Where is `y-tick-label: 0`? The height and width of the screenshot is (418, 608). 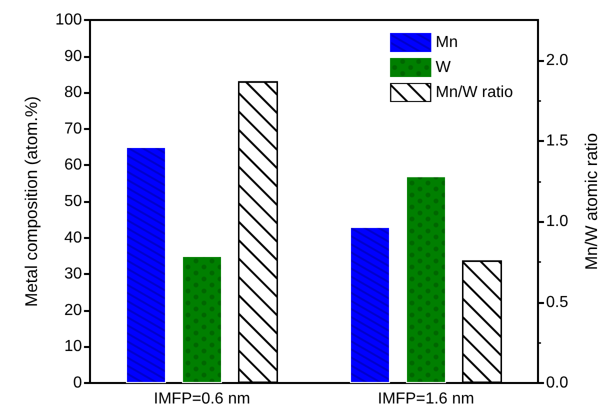
y-tick-label: 0 is located at coordinates (77, 383).